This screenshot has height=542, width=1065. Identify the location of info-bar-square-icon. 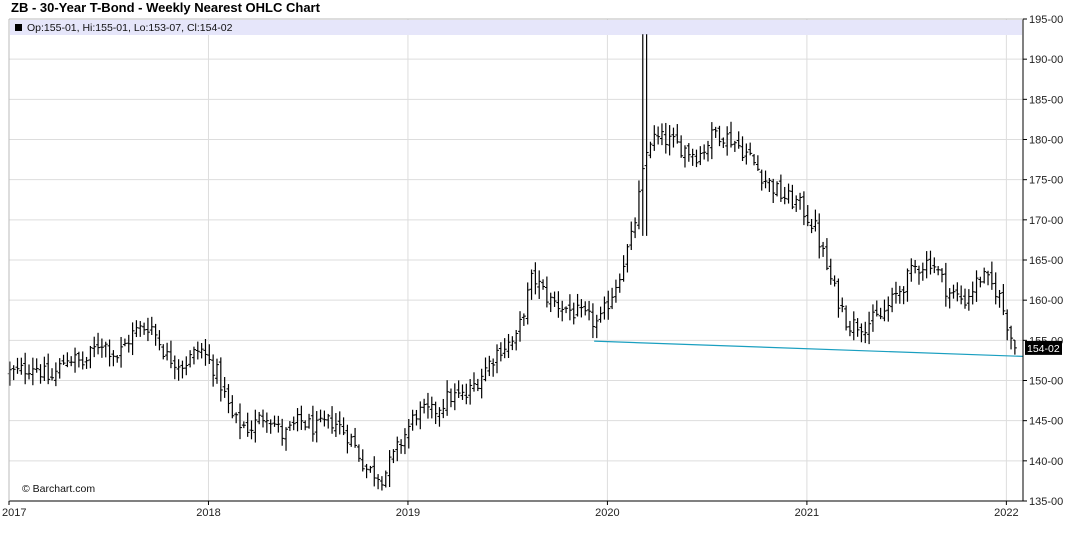
(18, 27).